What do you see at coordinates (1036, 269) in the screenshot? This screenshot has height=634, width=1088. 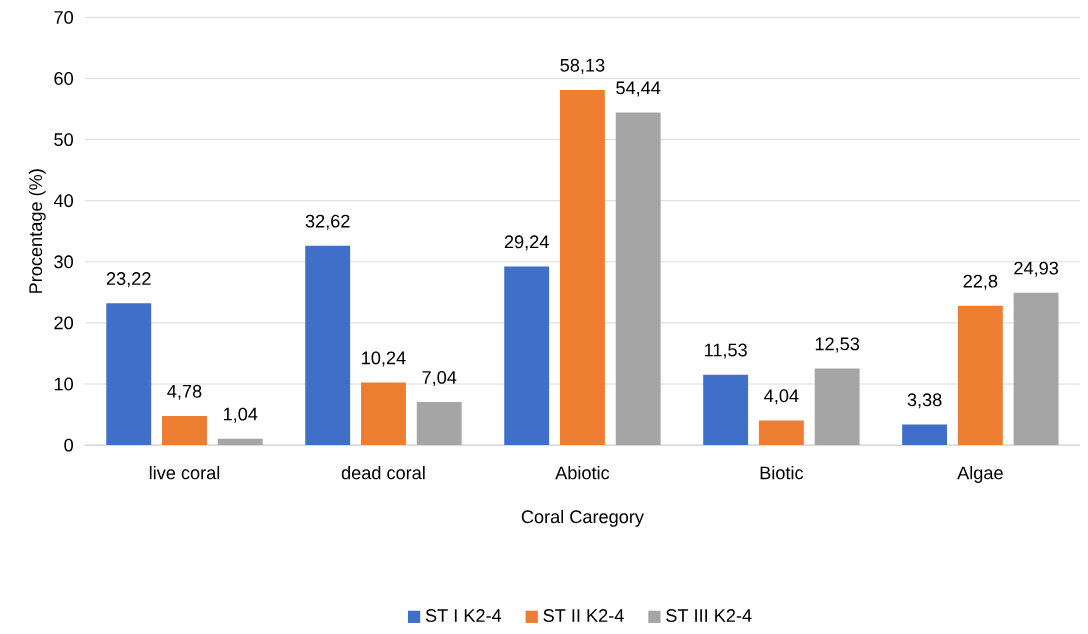 I see `data-label: 24,93` at bounding box center [1036, 269].